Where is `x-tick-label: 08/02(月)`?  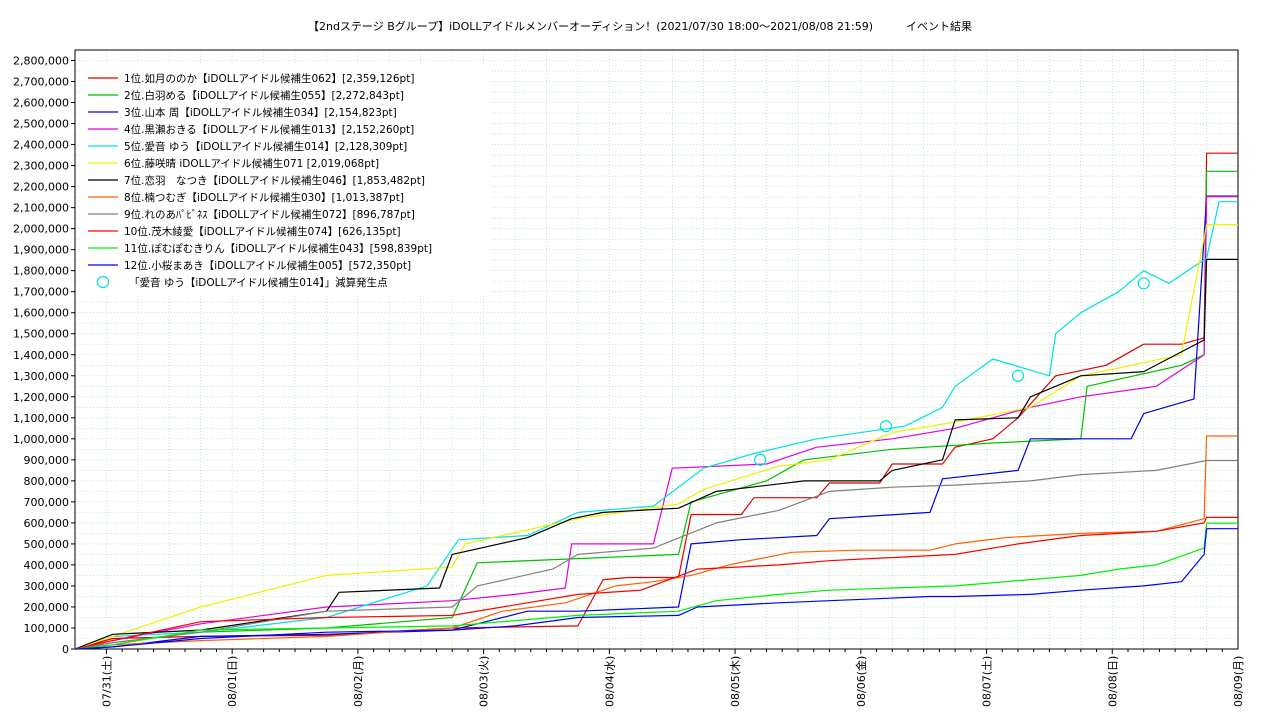
x-tick-label: 08/02(月) is located at coordinates (358, 681).